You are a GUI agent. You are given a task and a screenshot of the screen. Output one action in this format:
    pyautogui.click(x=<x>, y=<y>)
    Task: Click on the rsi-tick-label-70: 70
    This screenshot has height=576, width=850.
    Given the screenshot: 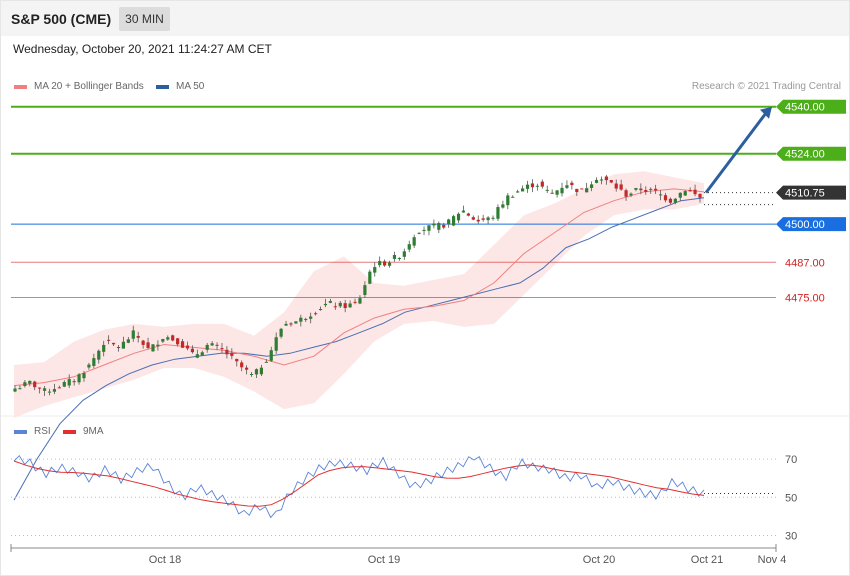 What is the action you would take?
    pyautogui.click(x=791, y=460)
    